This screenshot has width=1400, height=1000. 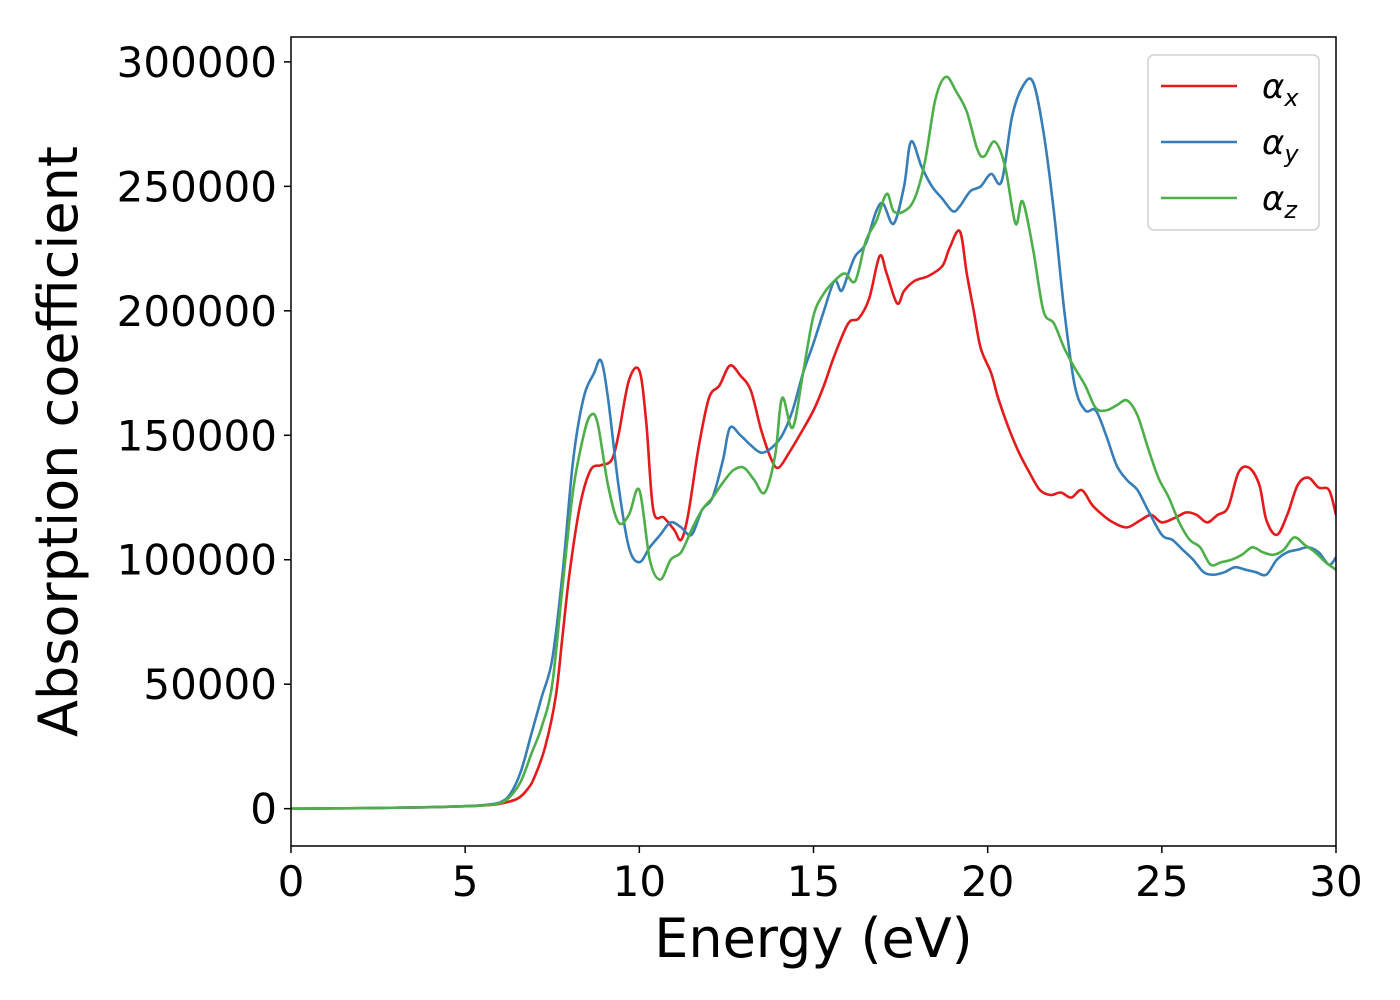 I want to click on y-tick-label: 150000, so click(x=197, y=435).